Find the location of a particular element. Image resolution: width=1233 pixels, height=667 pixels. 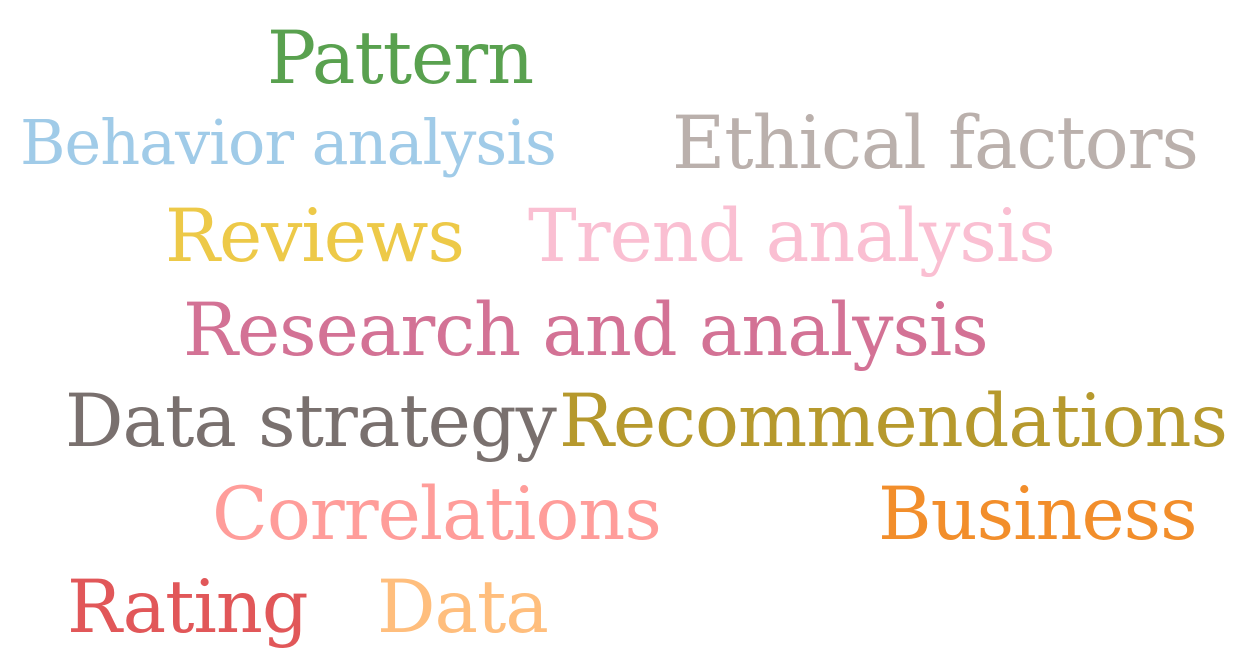

word-behavior-analysis: Behavior analysis is located at coordinates (288, 142).